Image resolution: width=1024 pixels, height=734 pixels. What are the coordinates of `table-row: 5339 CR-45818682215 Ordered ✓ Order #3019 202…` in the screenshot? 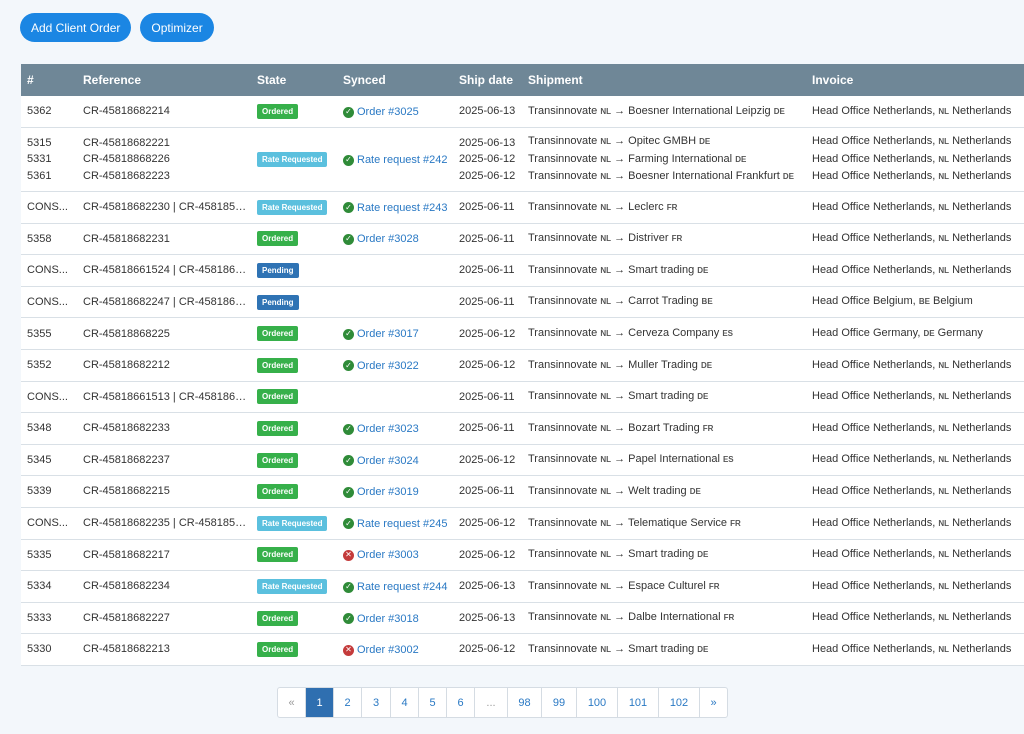 It's located at (522, 492).